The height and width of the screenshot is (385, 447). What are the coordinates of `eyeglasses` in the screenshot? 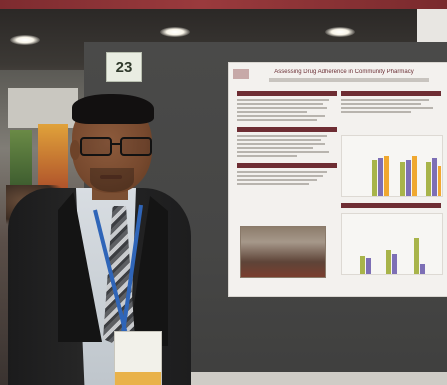 It's located at (116, 146).